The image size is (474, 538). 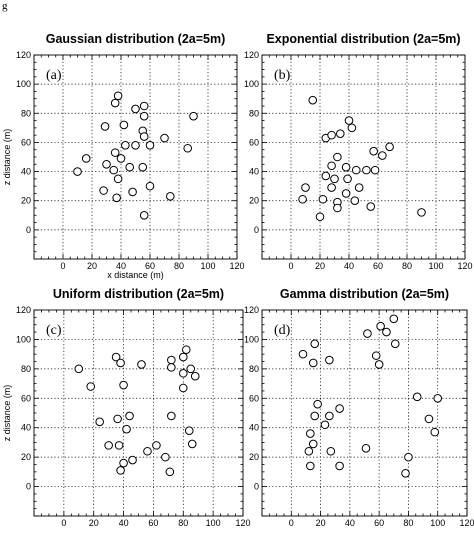 What do you see at coordinates (54, 330) in the screenshot?
I see `panel-tag: (c)` at bounding box center [54, 330].